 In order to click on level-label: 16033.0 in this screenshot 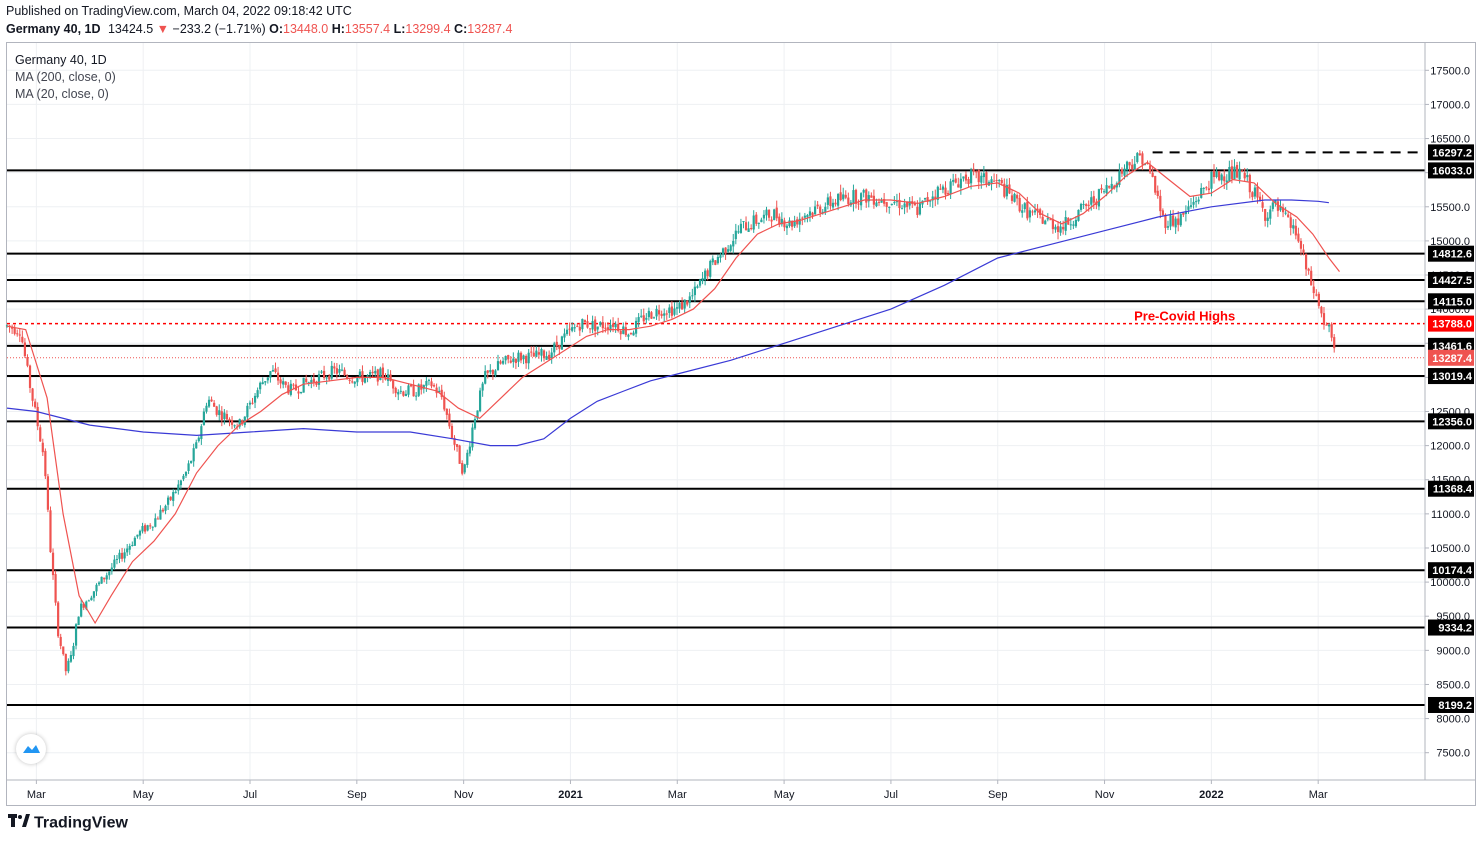, I will do `click(1452, 171)`.